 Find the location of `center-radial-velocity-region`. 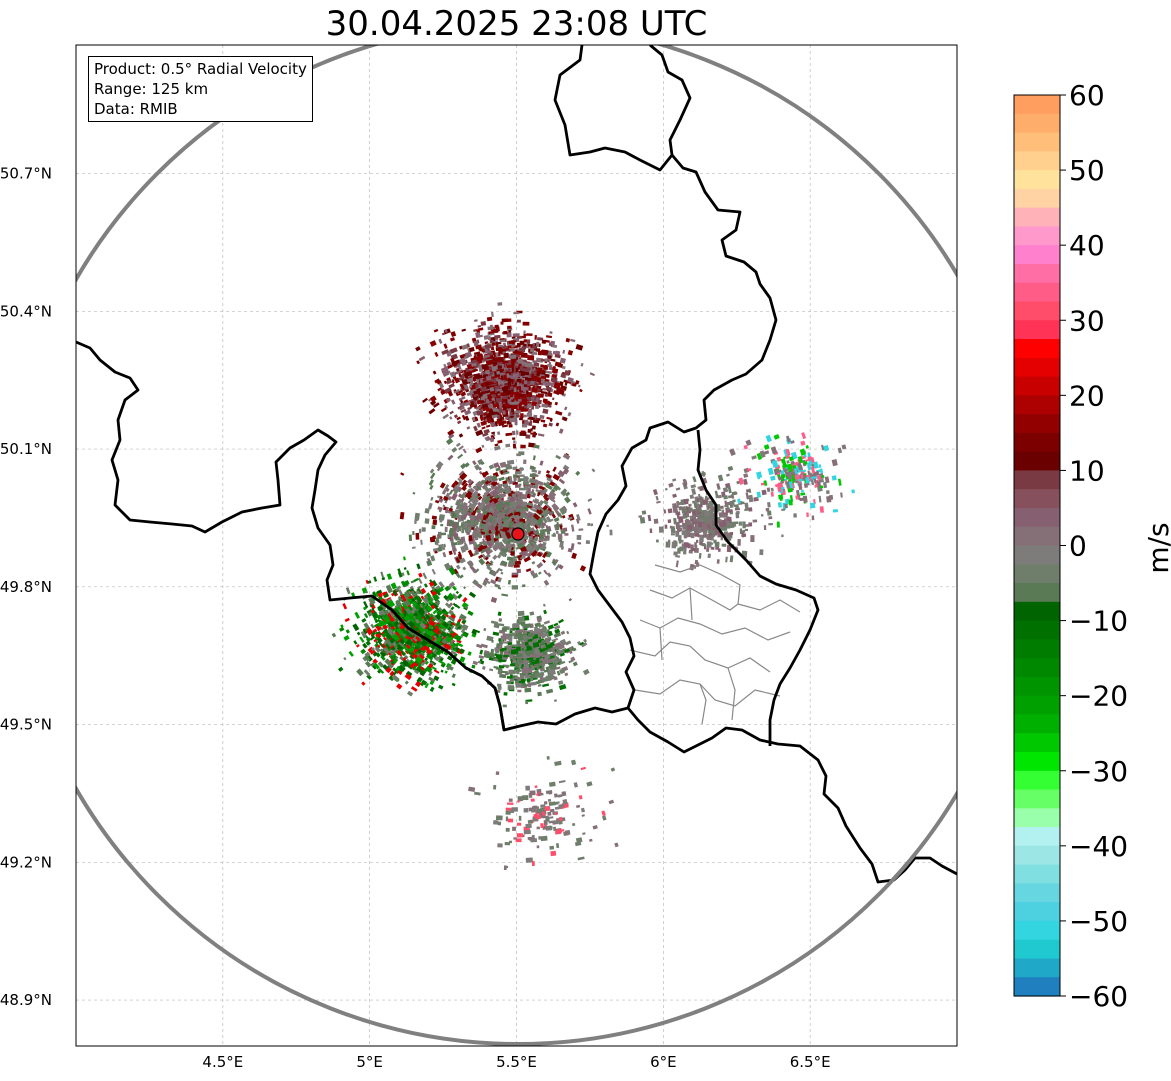

center-radial-velocity-region is located at coordinates (506, 520).